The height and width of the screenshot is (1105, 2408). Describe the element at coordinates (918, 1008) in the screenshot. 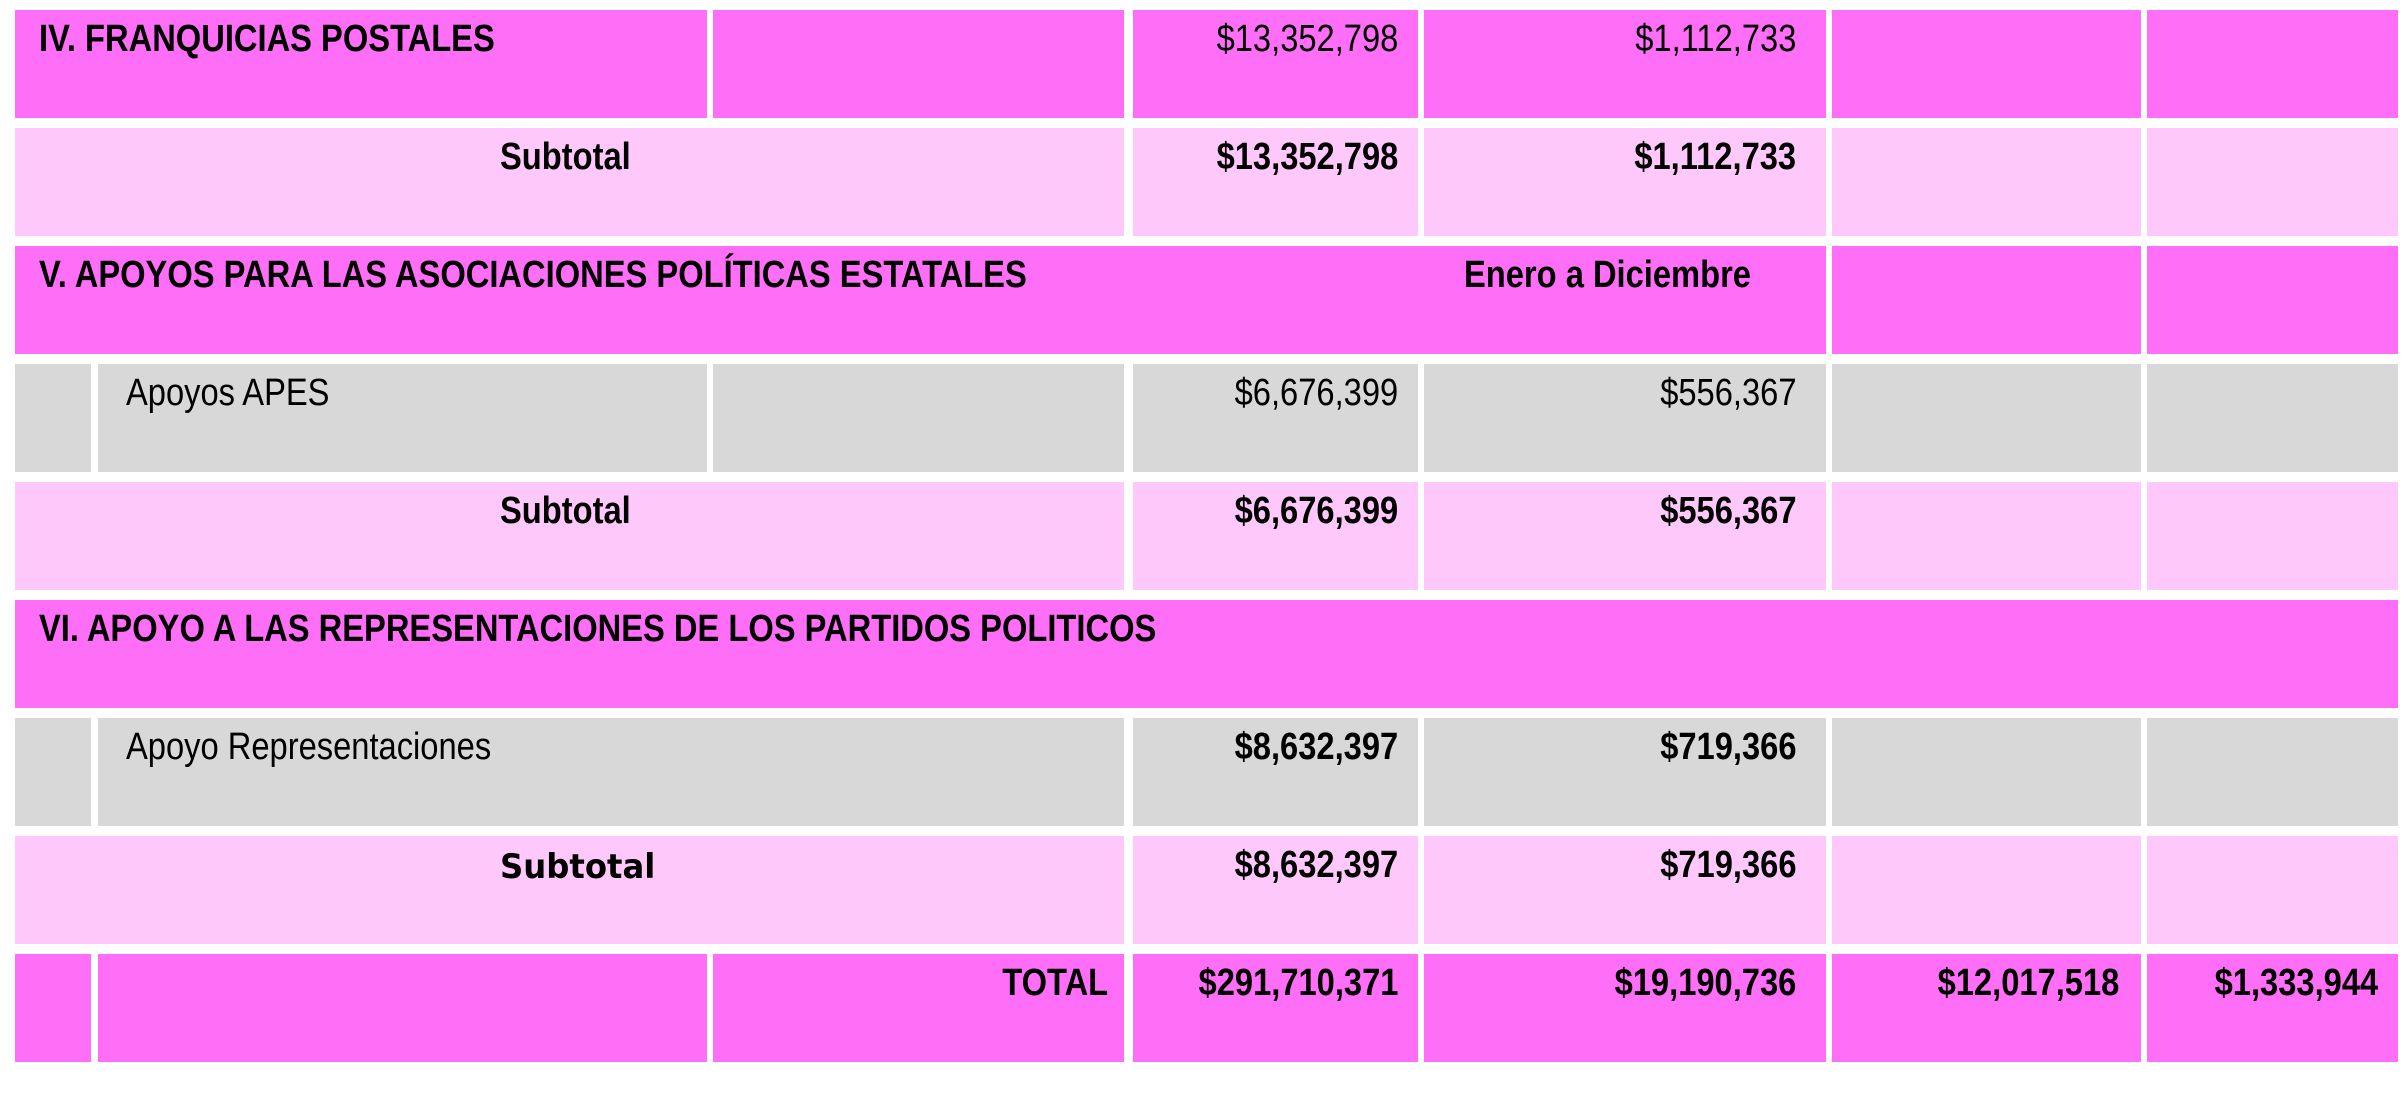

I see `total-label-cell: TOTAL` at that location.